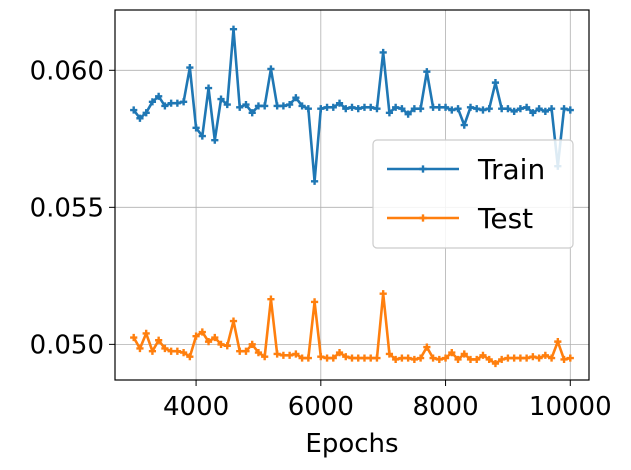  Describe the element at coordinates (511, 169) in the screenshot. I see `legend-label-train: Train` at that location.